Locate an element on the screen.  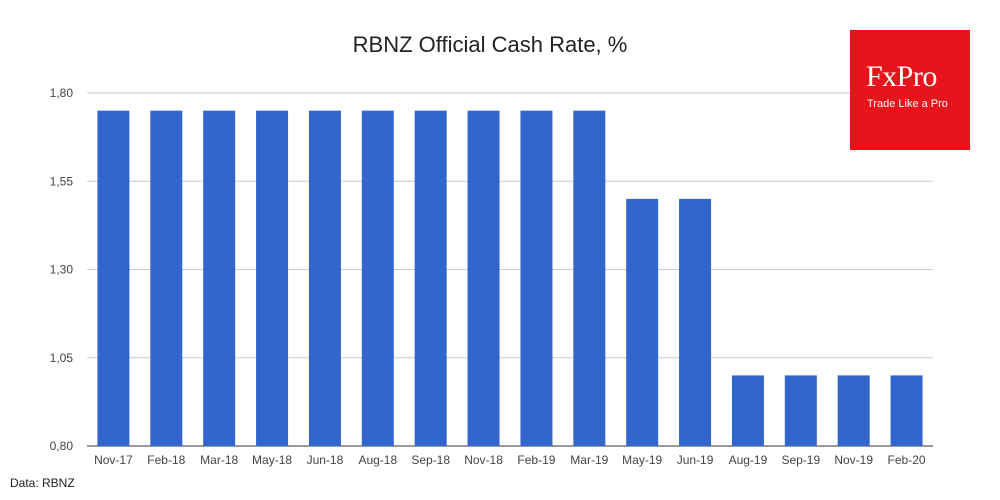
x-tick-label: Nov-19 is located at coordinates (853, 460).